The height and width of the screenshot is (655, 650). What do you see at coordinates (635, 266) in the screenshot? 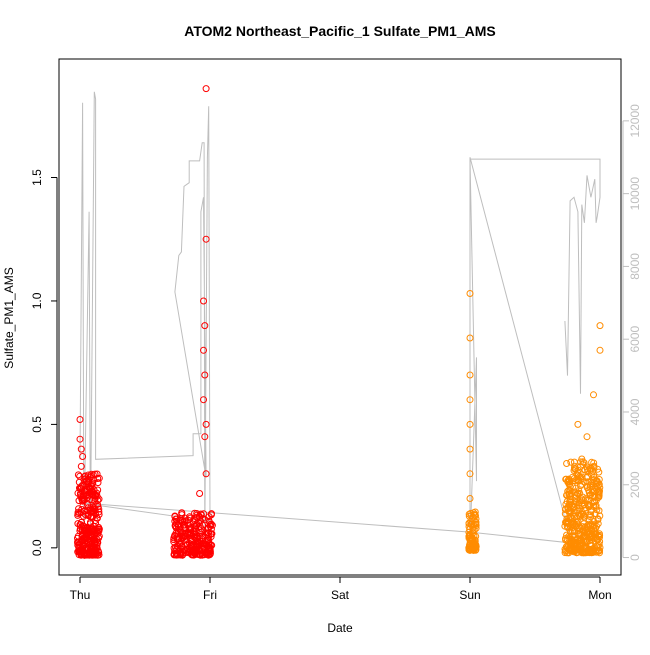
I see `y2-tick-label: 8000` at bounding box center [635, 266].